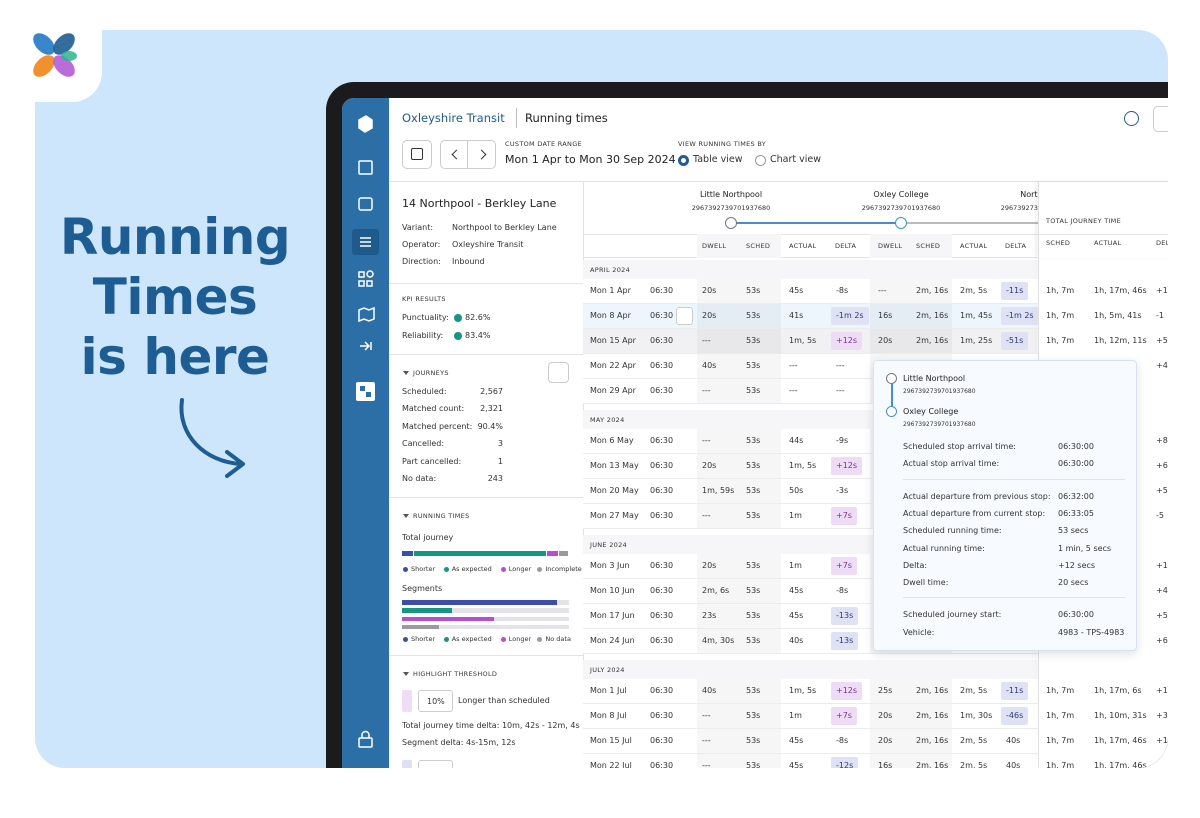 This screenshot has width=1200, height=818. I want to click on stop-id: 2967392739701937680, so click(901, 208).